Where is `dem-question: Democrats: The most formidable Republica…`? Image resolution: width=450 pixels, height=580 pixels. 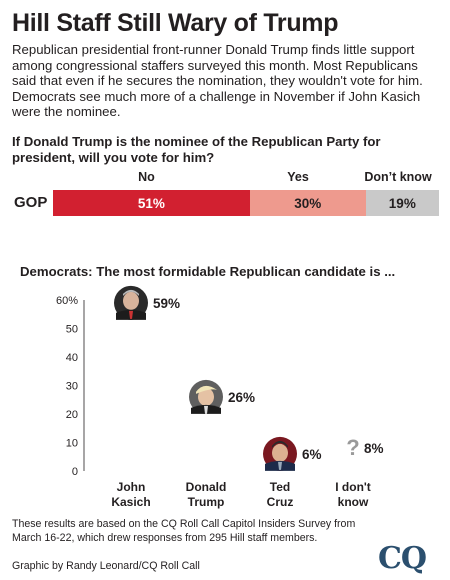
dem-question: Democrats: The most formidable Republica… is located at coordinates (208, 271).